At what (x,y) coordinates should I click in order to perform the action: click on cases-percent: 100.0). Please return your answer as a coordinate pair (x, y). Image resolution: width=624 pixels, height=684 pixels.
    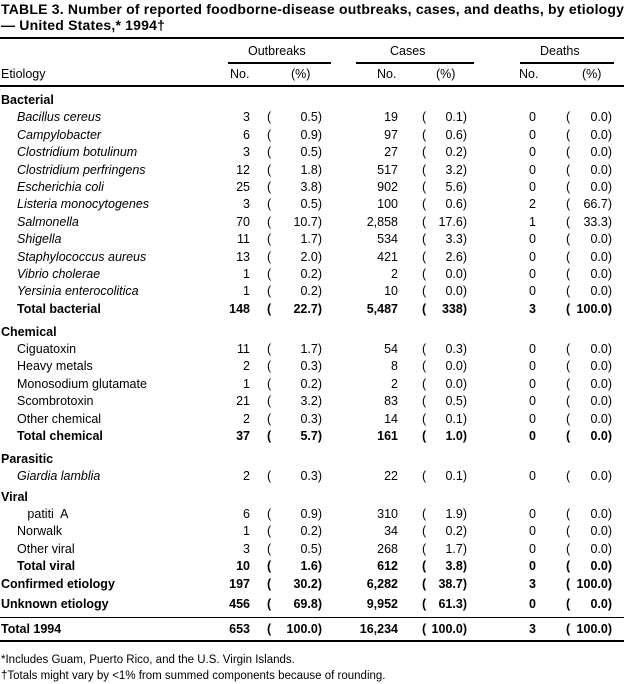
    Looking at the image, I should click on (449, 629).